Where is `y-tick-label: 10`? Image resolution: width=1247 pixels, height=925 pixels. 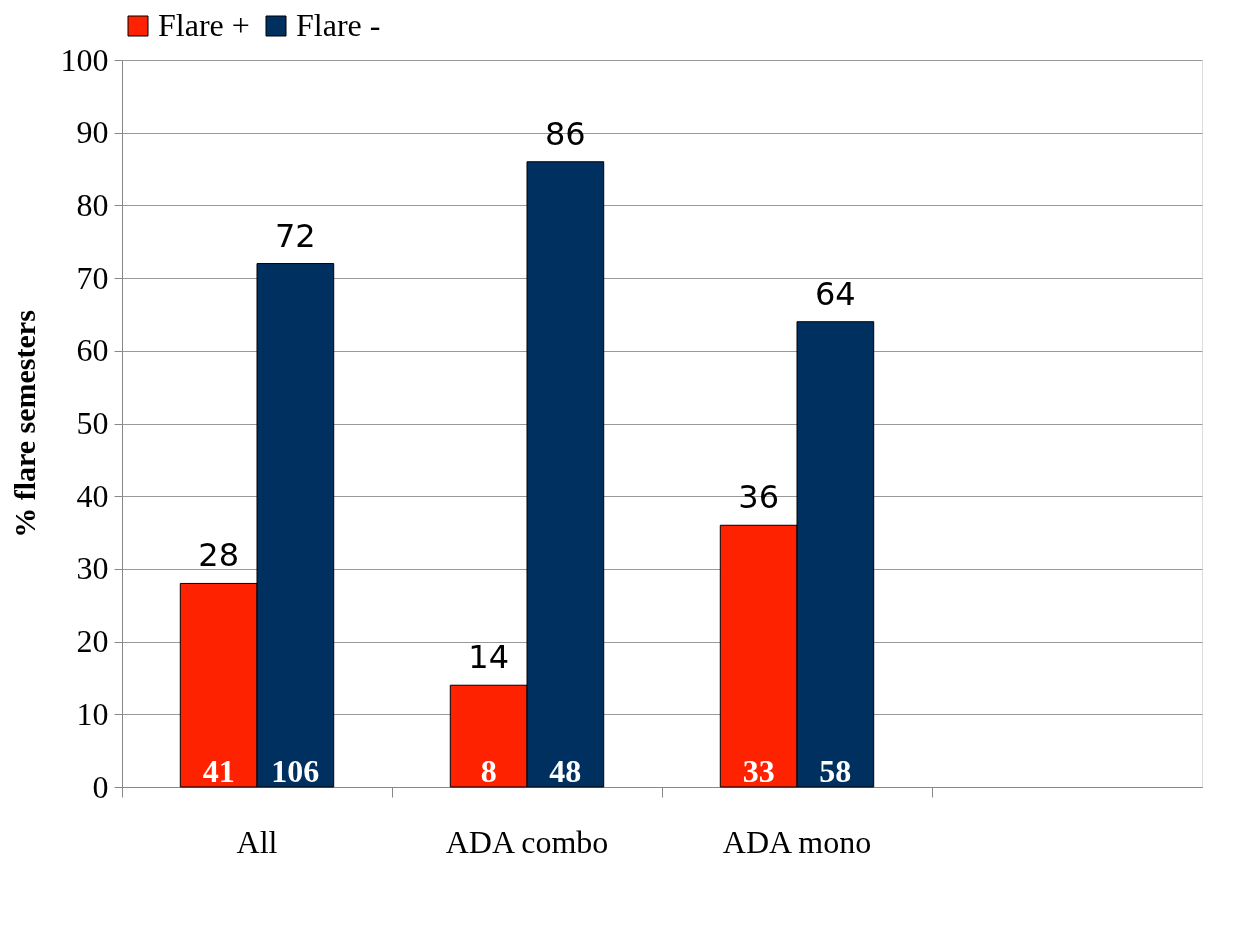
y-tick-label: 10 is located at coordinates (92, 713).